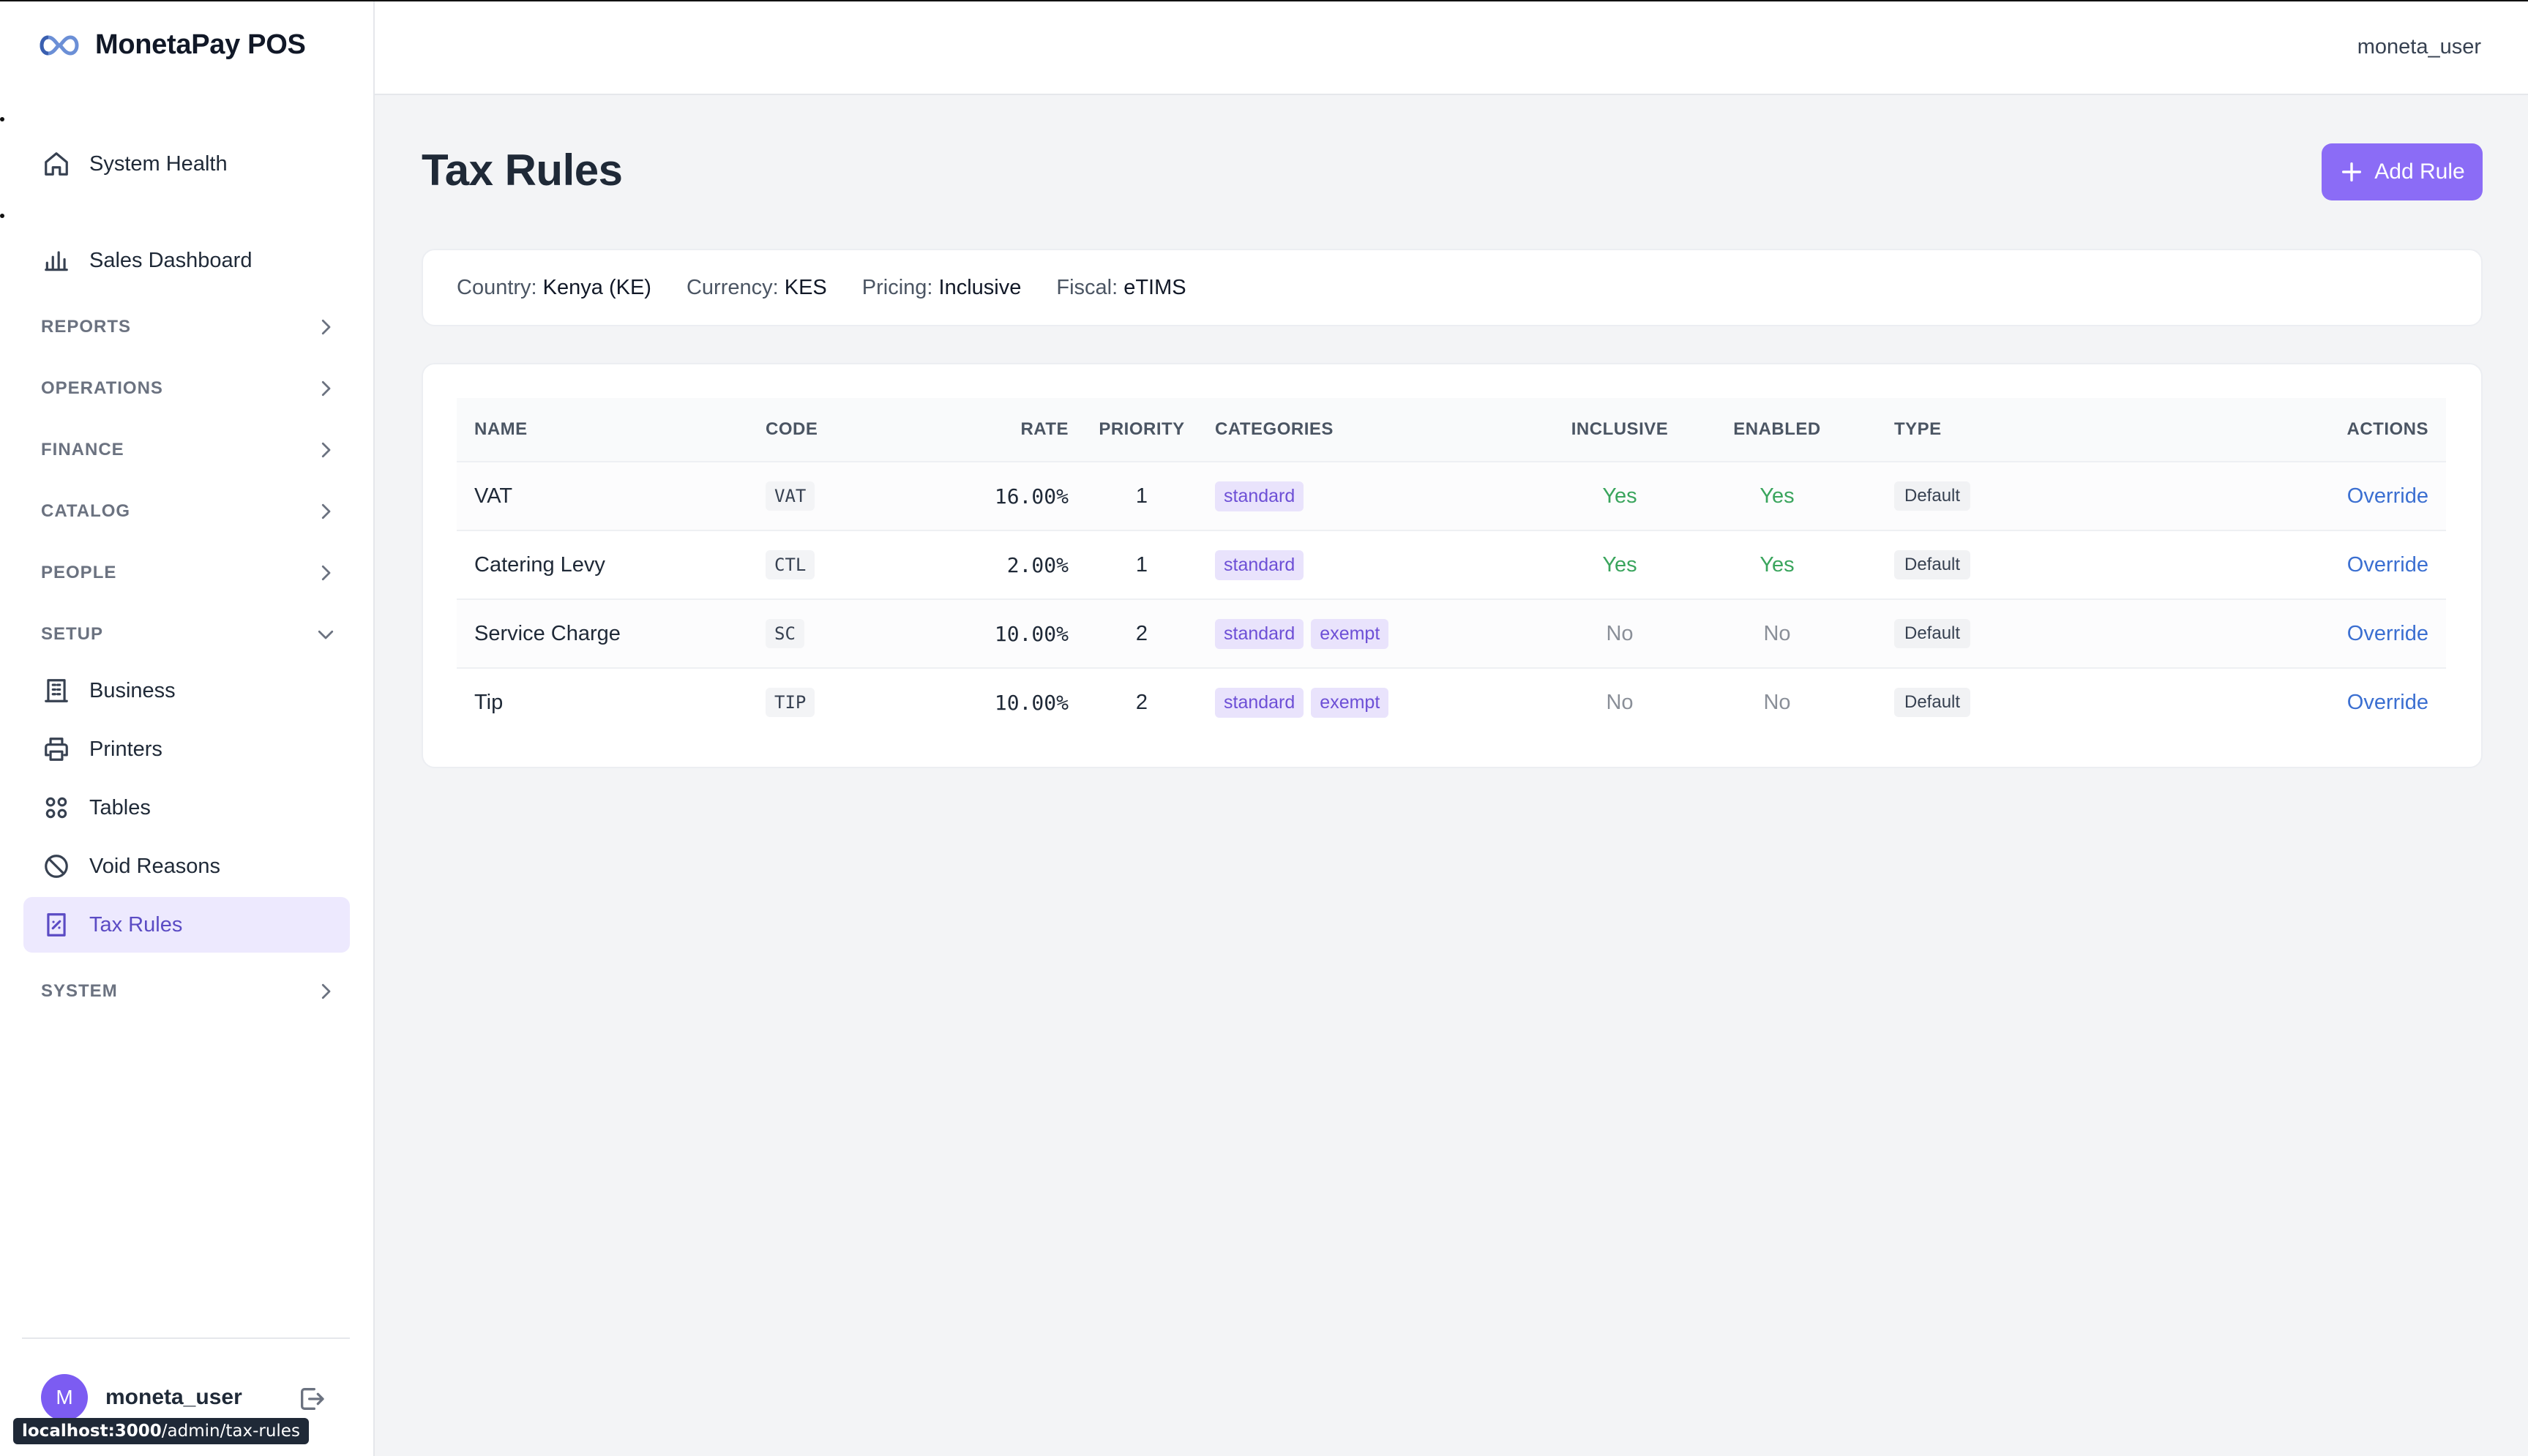 The height and width of the screenshot is (1456, 2528). I want to click on column-header: TYPE, so click(1918, 429).